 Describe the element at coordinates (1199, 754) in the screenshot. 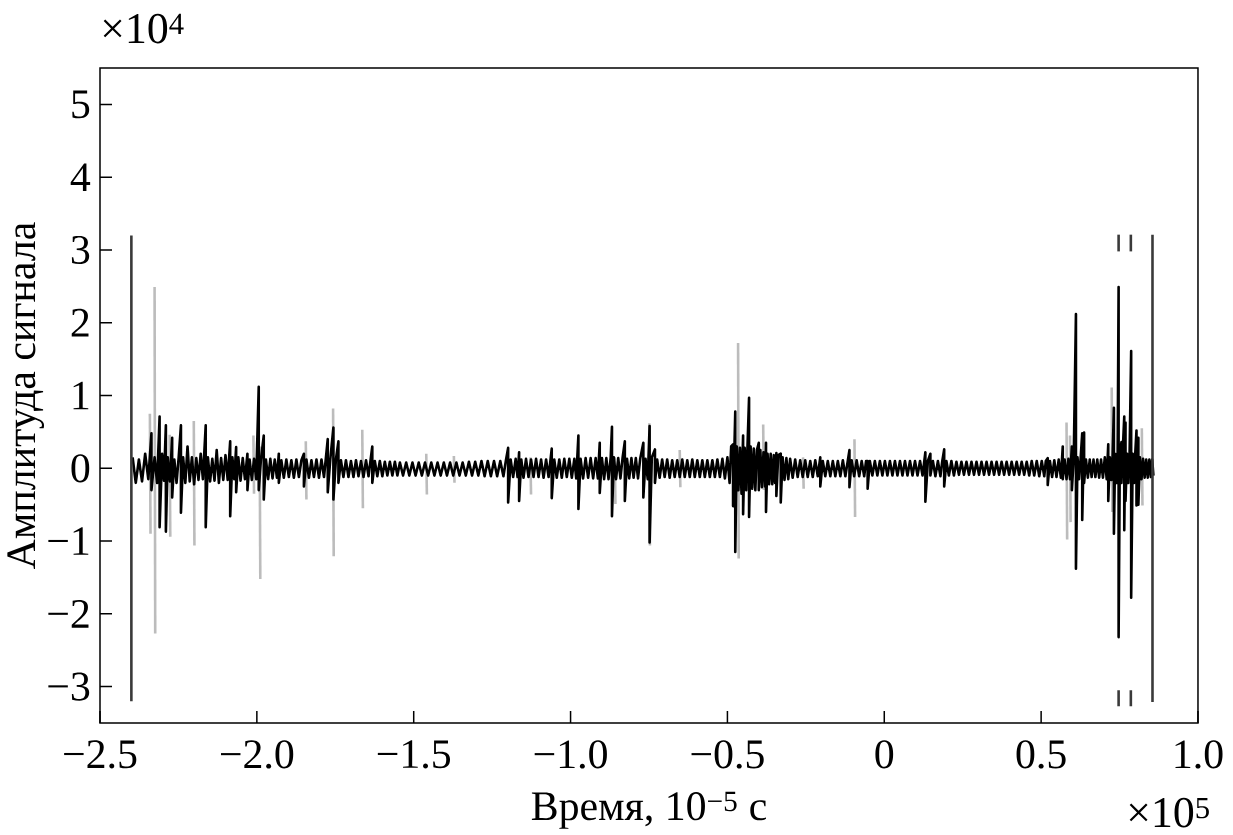

I see `x-tick-label: 1.0` at that location.